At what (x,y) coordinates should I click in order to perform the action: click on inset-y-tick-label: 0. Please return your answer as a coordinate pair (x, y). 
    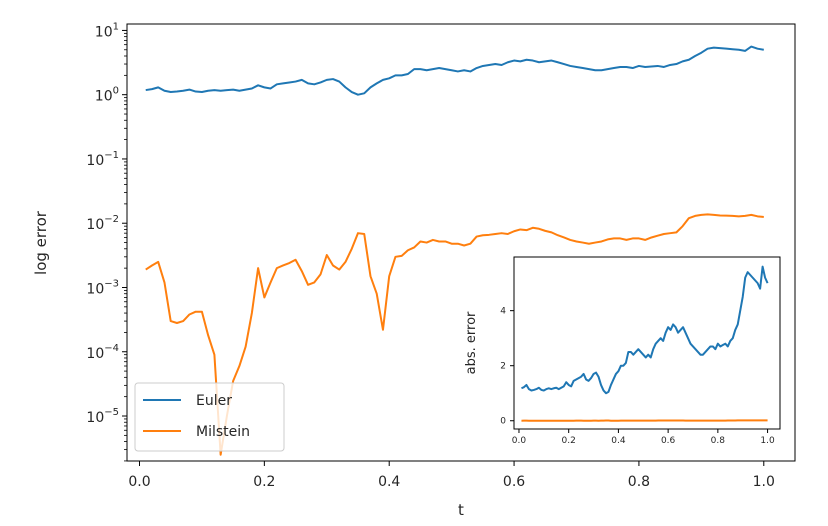
    Looking at the image, I should click on (503, 422).